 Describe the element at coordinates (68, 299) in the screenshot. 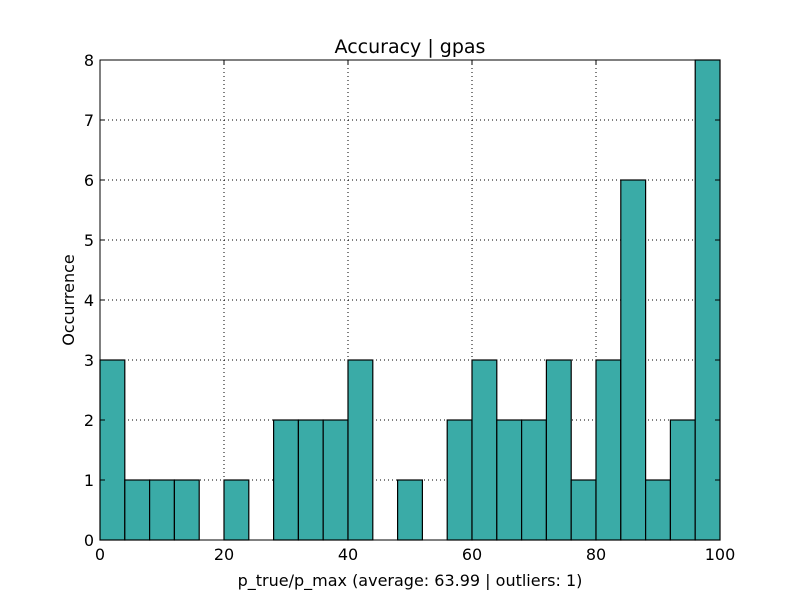

I see `y-axis-label: Occurrence` at that location.